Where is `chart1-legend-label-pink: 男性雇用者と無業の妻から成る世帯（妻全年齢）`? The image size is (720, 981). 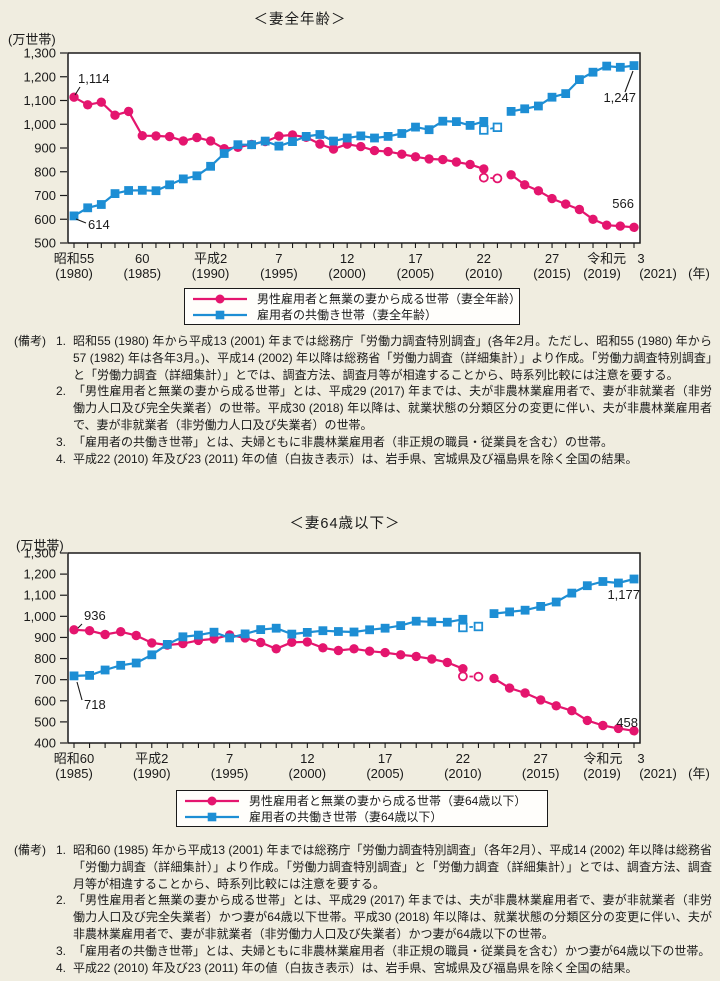 chart1-legend-label-pink: 男性雇用者と無業の妻から成る世帯（妻全年齢） is located at coordinates (389, 299).